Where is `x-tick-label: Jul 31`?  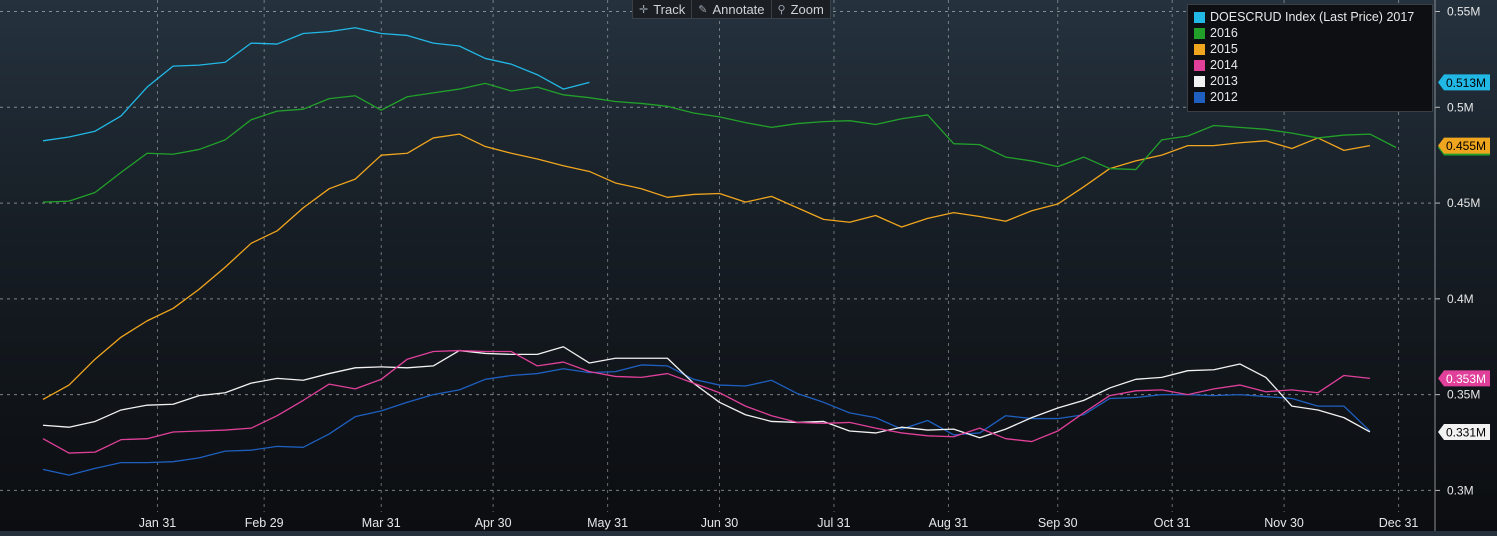 x-tick-label: Jul 31 is located at coordinates (833, 523).